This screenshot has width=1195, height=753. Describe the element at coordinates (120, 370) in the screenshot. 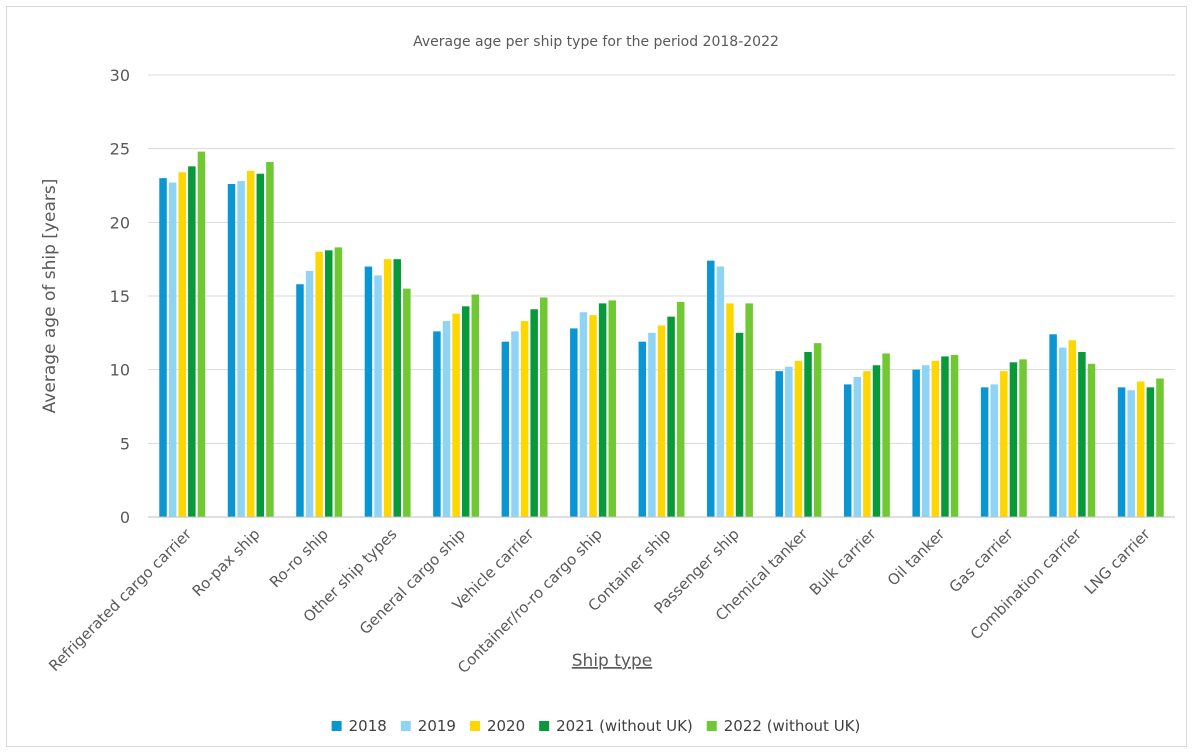

I see `y-tick-label: 10` at that location.